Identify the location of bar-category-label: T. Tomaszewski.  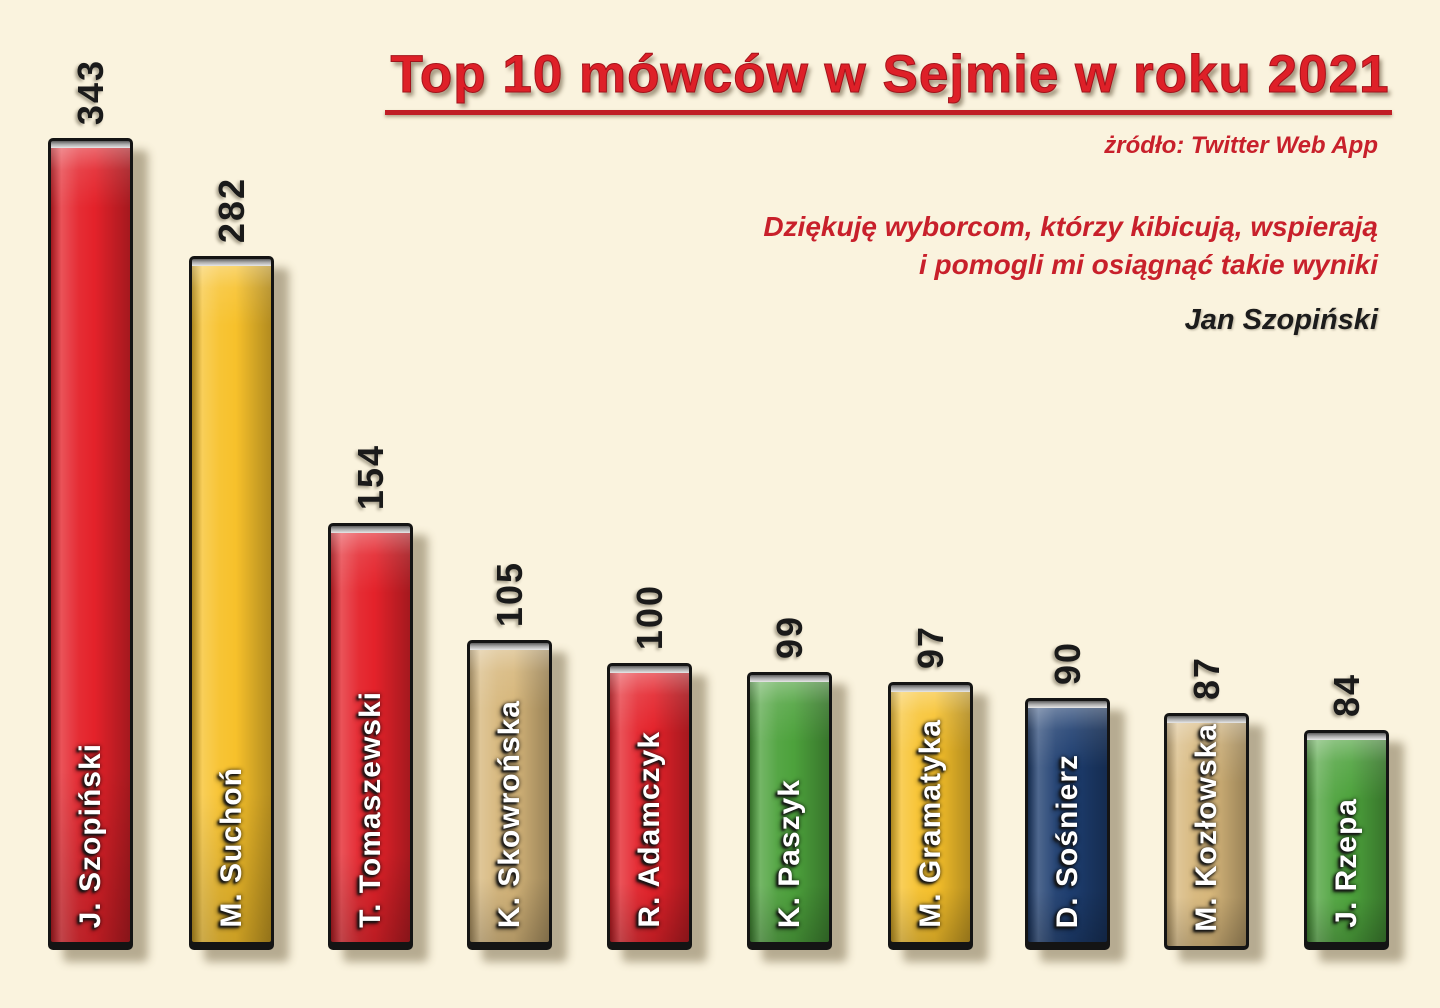
(370, 809).